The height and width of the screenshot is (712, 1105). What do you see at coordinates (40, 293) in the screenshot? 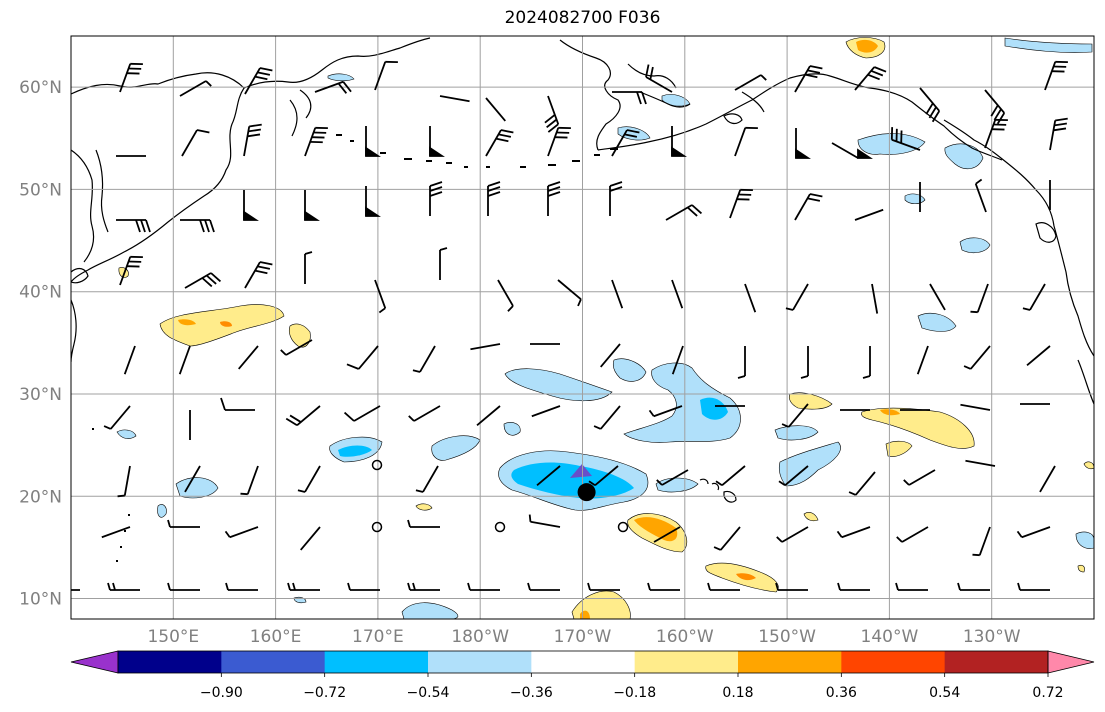
I see `latitude-label: 40°N` at bounding box center [40, 293].